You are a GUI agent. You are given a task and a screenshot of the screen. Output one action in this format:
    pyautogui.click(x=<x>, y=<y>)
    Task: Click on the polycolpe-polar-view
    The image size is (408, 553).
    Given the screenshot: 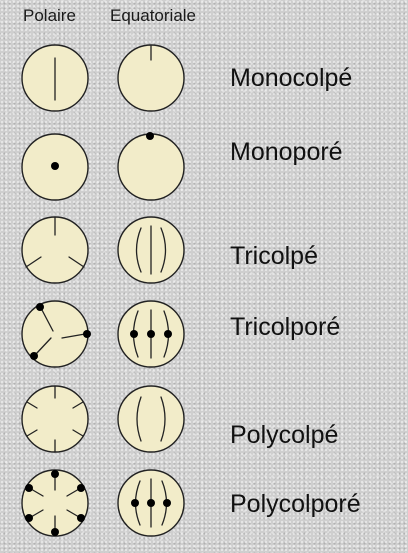 What is the action you would take?
    pyautogui.click(x=55, y=419)
    